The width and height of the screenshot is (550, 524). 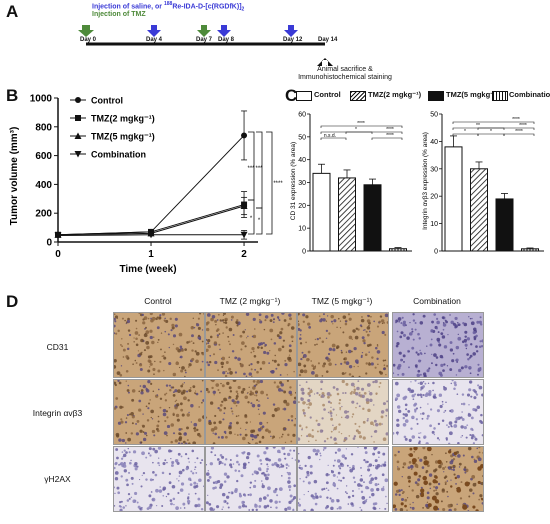 What do you see at coordinates (291, 31) in the screenshot?
I see `saline-arrow-day12` at bounding box center [291, 31].